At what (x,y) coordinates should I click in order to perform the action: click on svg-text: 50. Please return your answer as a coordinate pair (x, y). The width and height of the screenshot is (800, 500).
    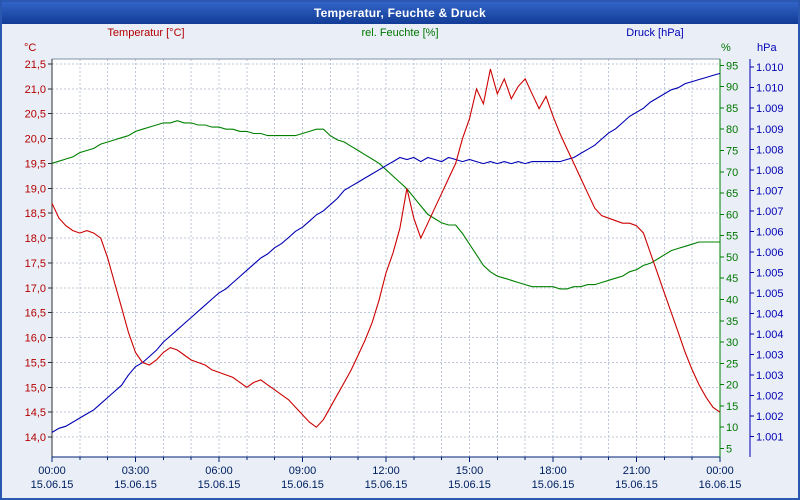
    Looking at the image, I should click on (732, 258).